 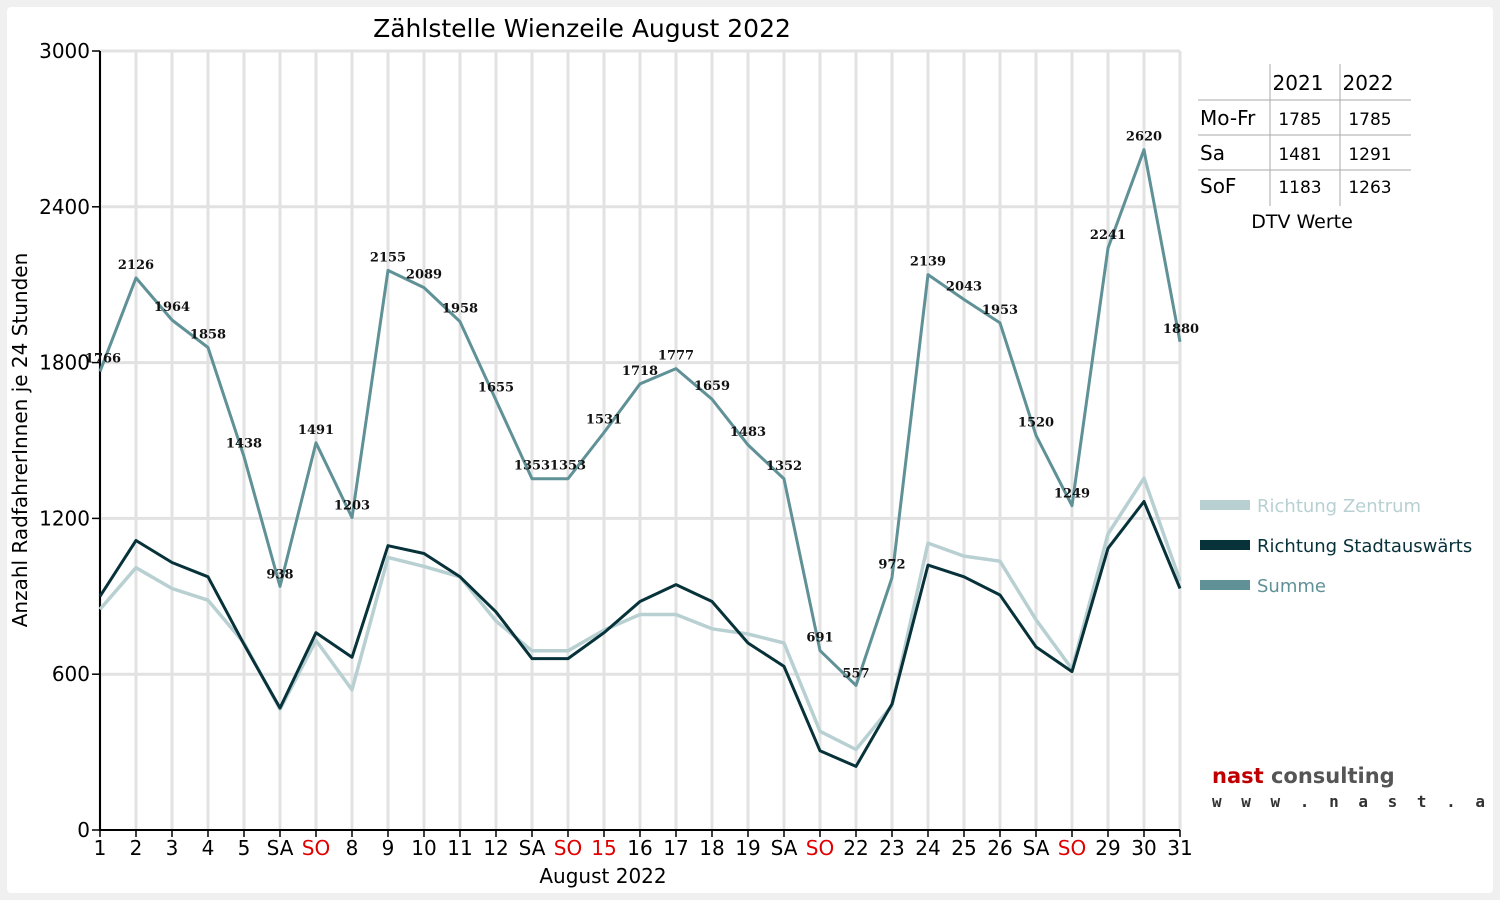 I want to click on y-tick-label: 600, so click(x=71, y=674).